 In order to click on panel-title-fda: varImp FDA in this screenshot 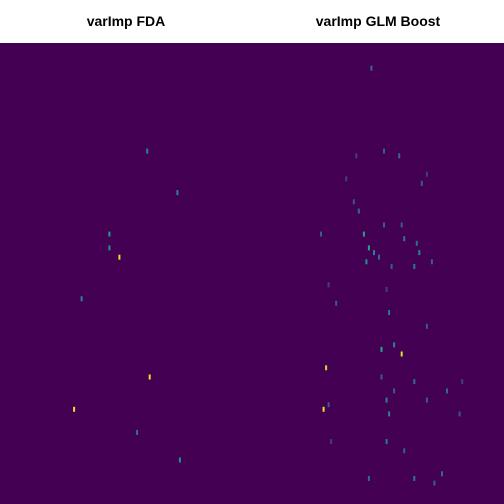, I will do `click(126, 21)`.